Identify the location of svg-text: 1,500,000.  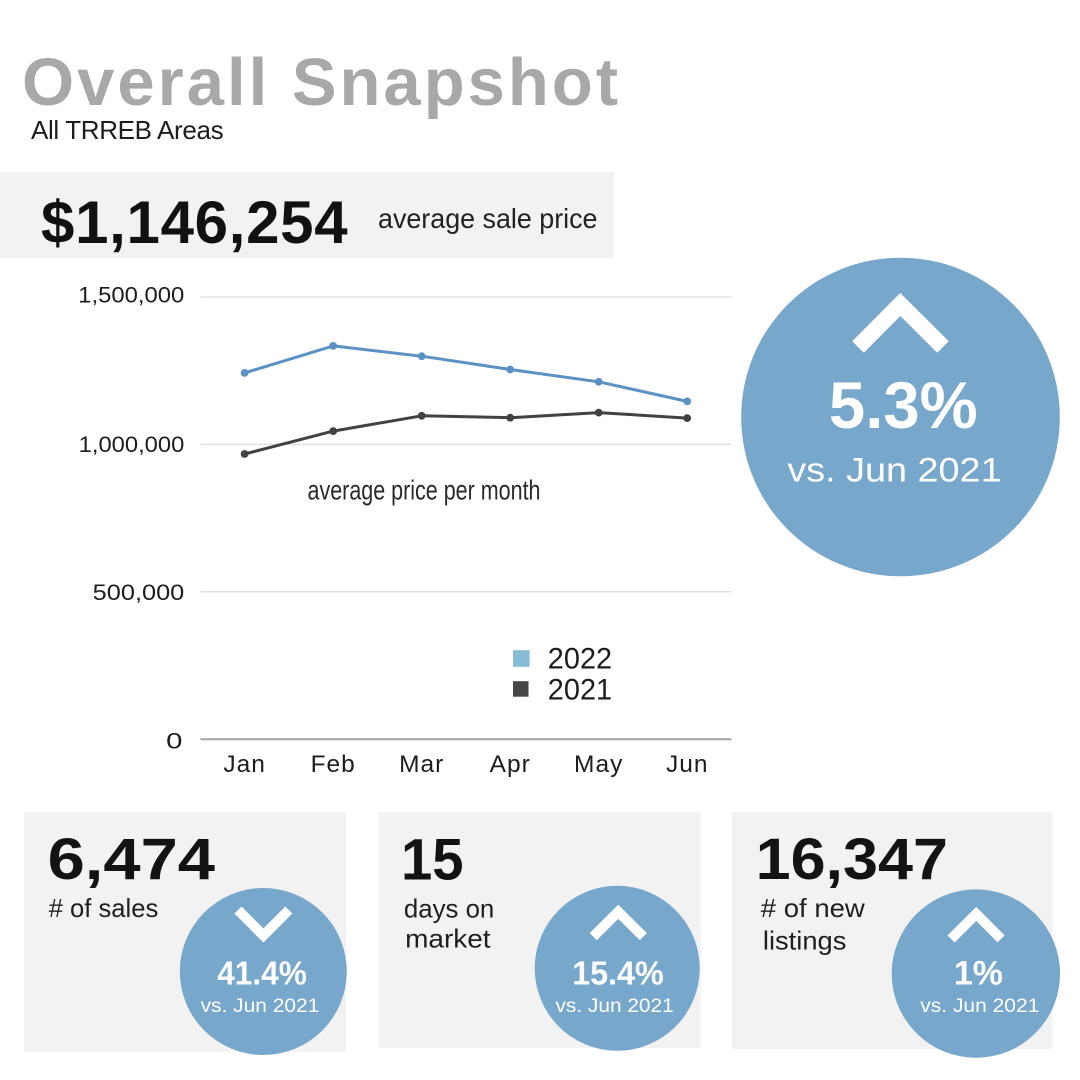
(131, 295).